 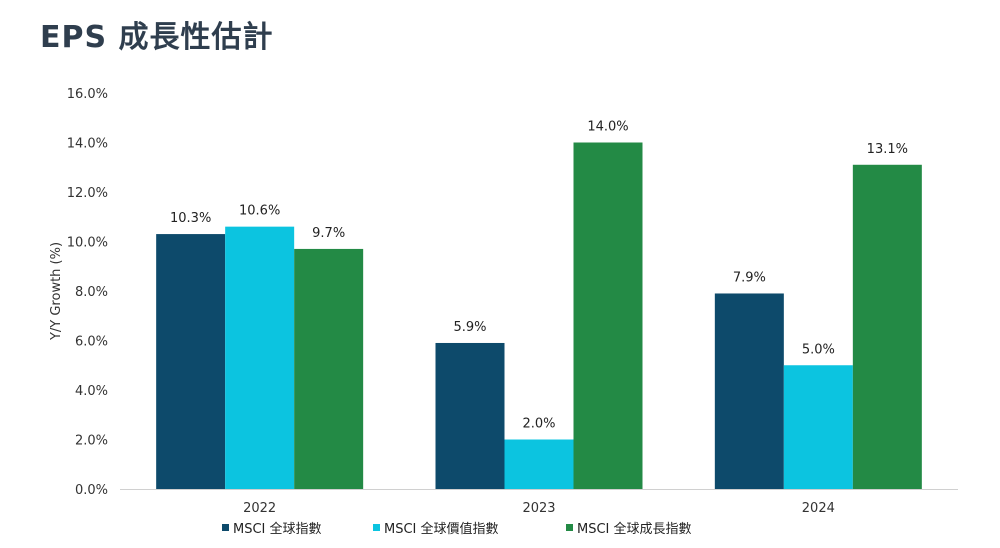 I want to click on legend-label: MSCI 全球價值指數, so click(x=441, y=529).